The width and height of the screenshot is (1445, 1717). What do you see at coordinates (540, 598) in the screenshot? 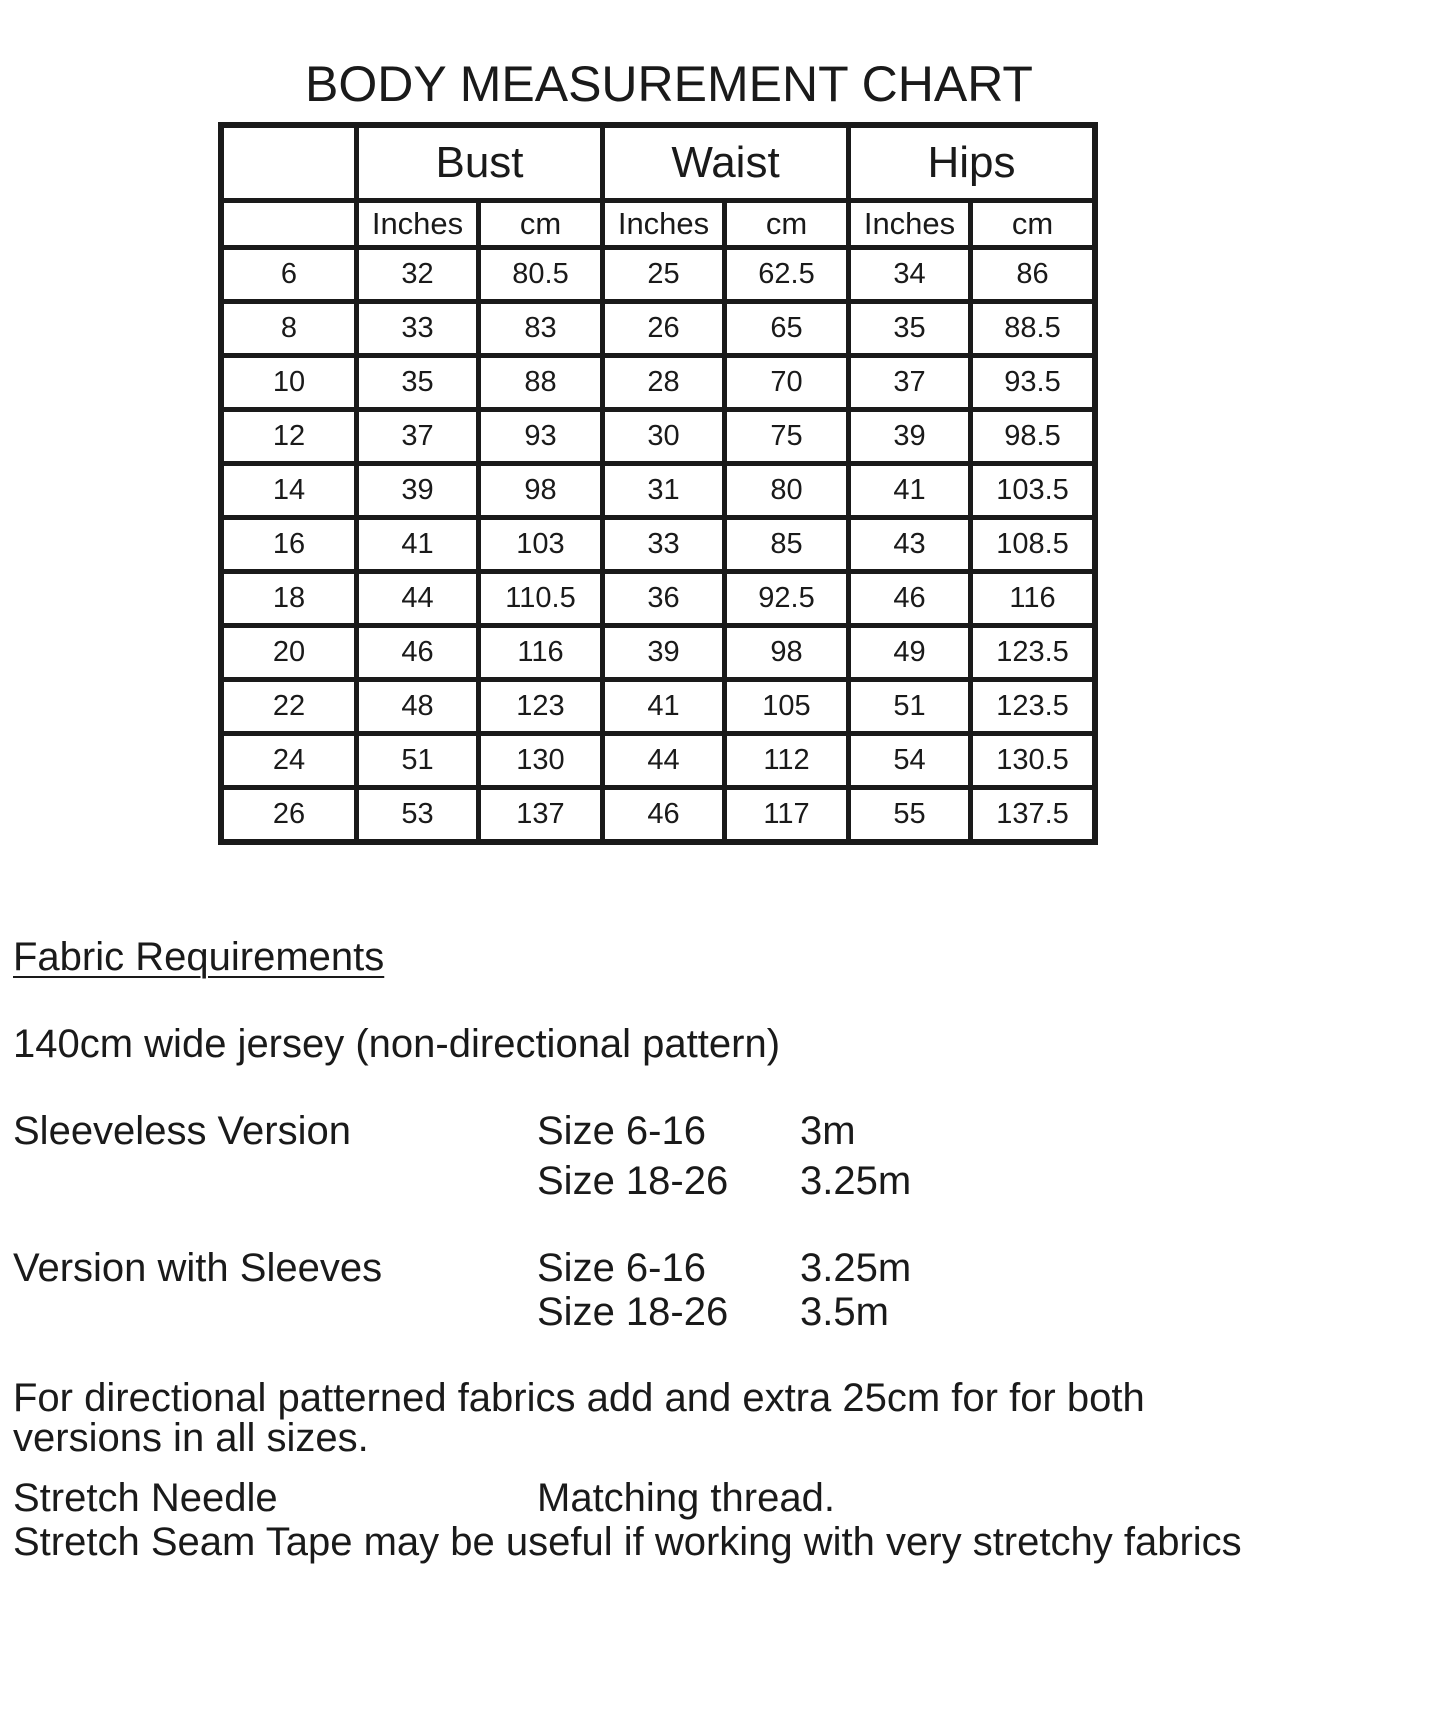
I see `measurement-cell: 110.5` at bounding box center [540, 598].